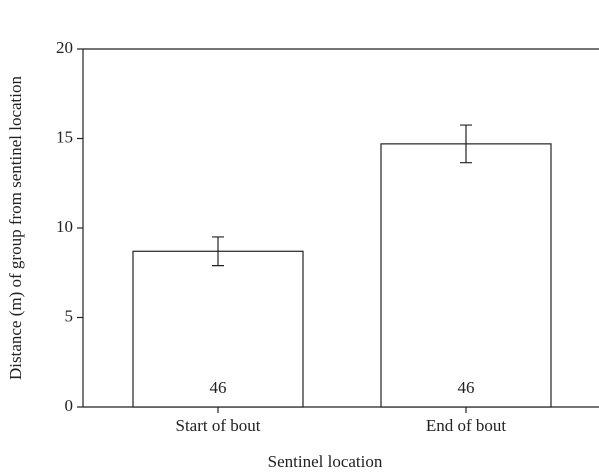 Image resolution: width=599 pixels, height=475 pixels. Describe the element at coordinates (218, 425) in the screenshot. I see `x-tick-label: Start of bout` at that location.